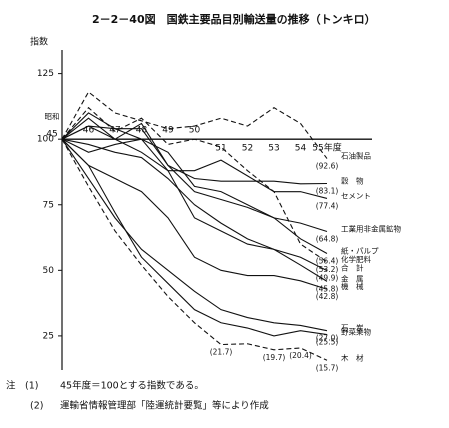 This screenshot has height=428, width=449. I want to click on value-label: (20.4), so click(300, 355).